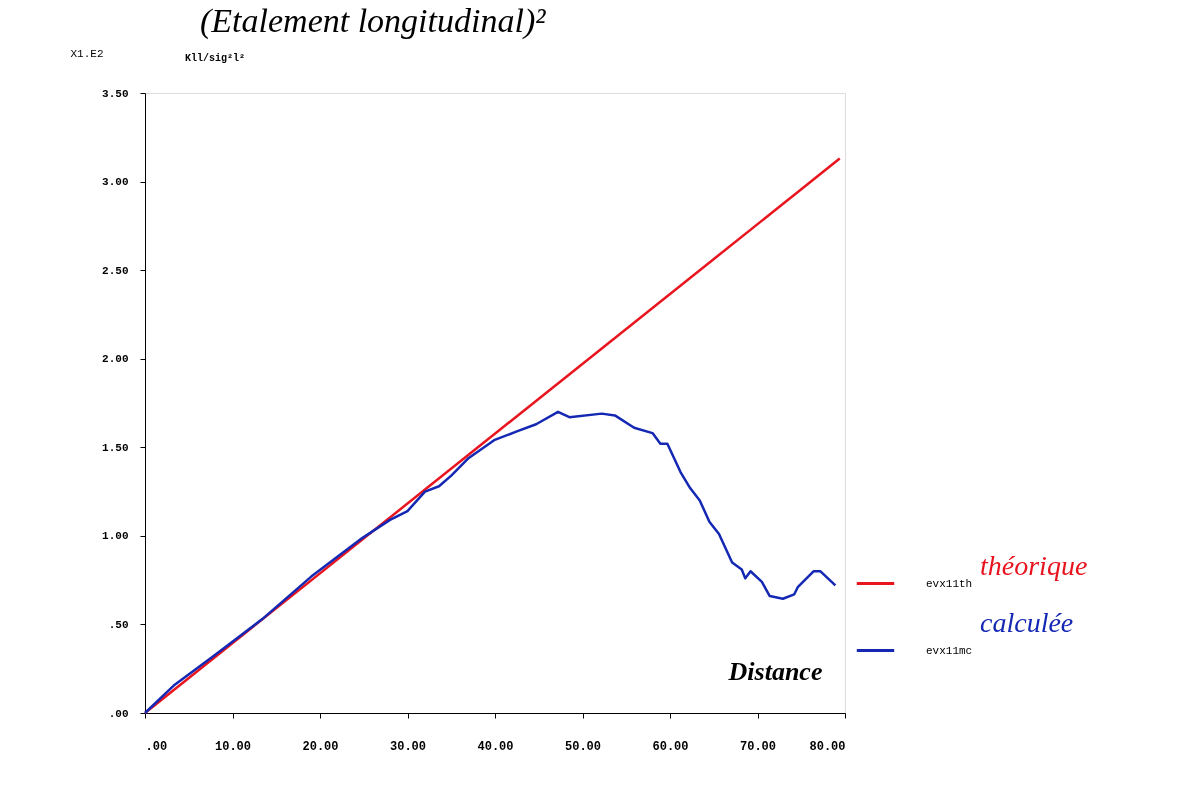 This screenshot has height=810, width=1192. I want to click on text: evx11th, so click(949, 583).